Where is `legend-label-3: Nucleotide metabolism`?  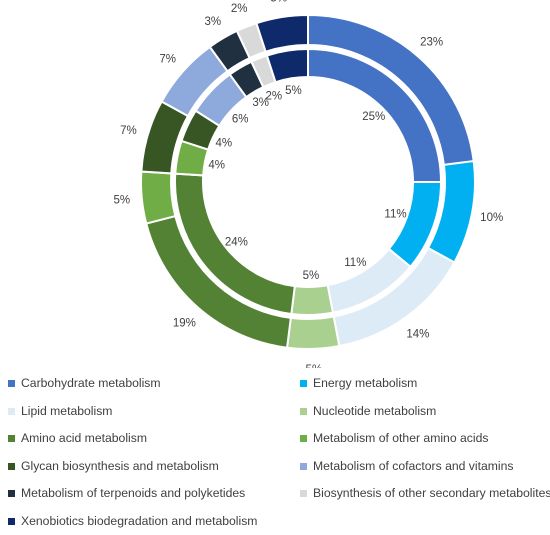
legend-label-3: Nucleotide metabolism is located at coordinates (375, 411).